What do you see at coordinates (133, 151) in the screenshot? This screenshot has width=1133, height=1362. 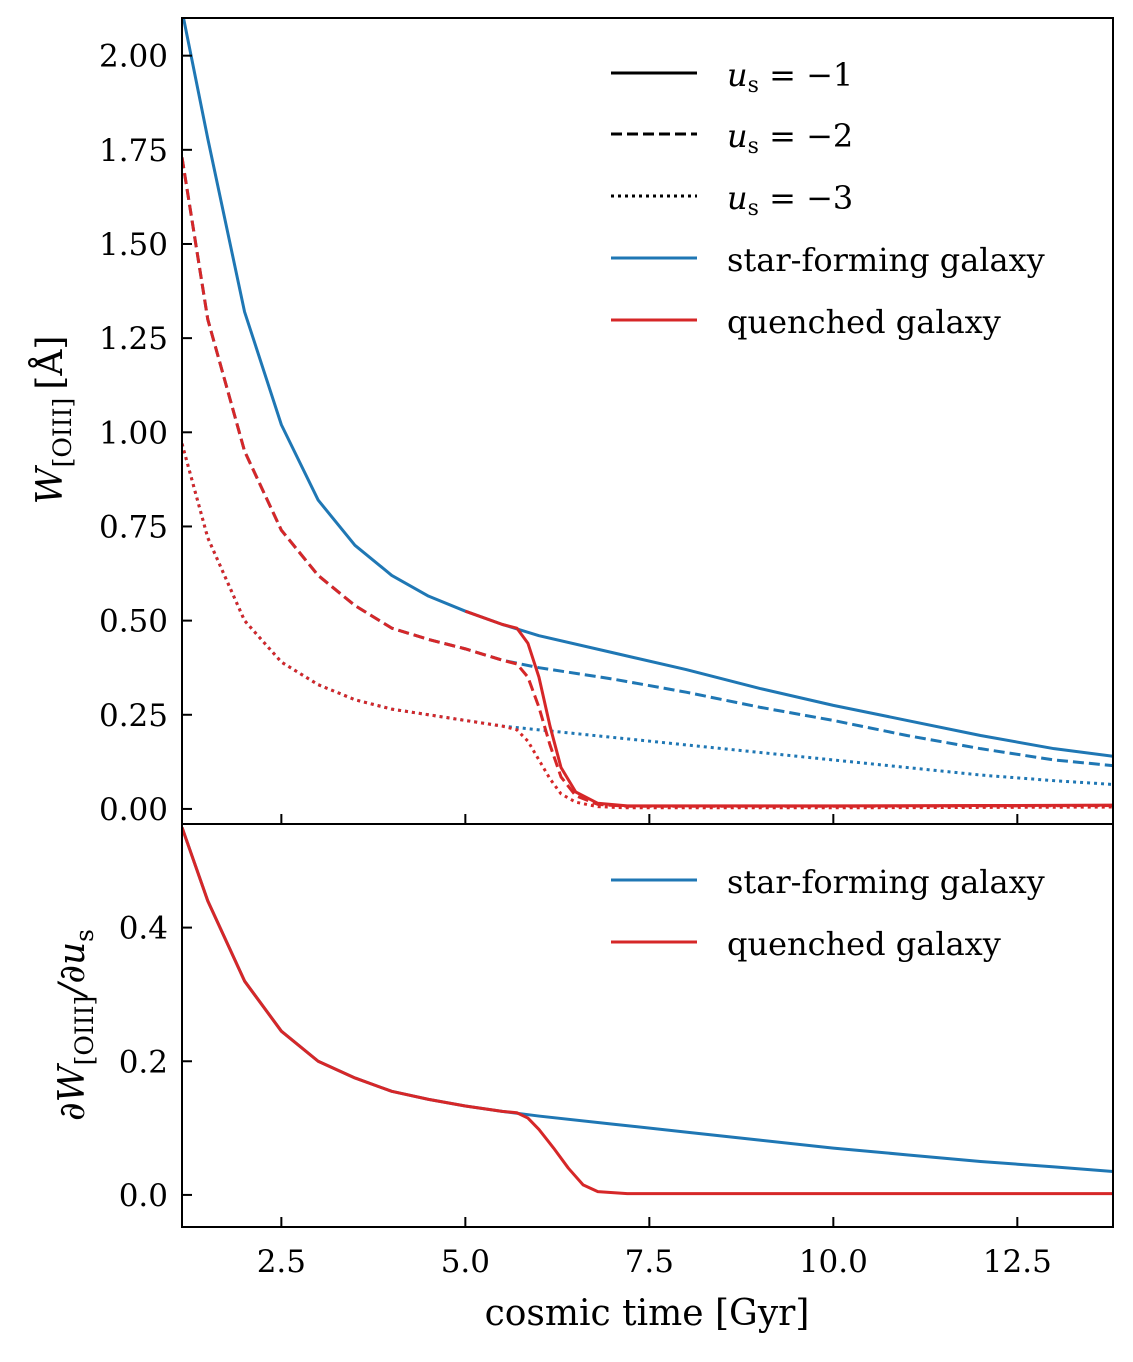 I see `top-y-tick-label: 1.75` at bounding box center [133, 151].